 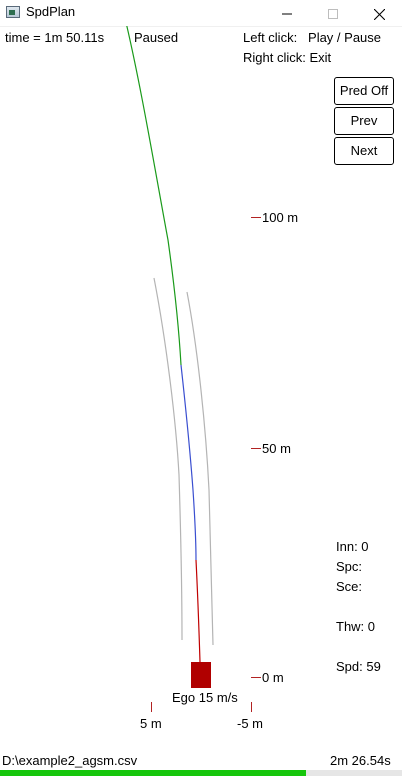 I want to click on playback-progress-bar, so click(x=201, y=773).